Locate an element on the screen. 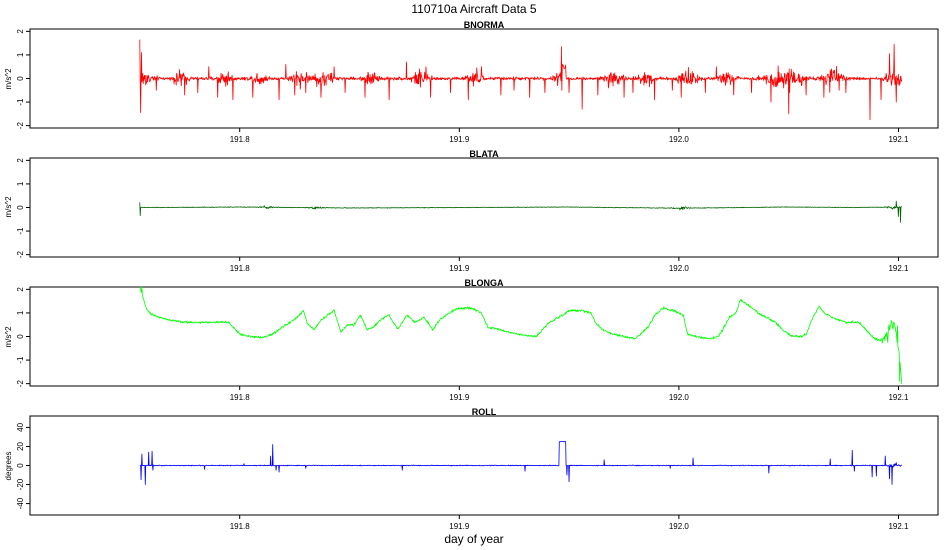 The image size is (950, 550). panel-title: BNORMA is located at coordinates (484, 25).